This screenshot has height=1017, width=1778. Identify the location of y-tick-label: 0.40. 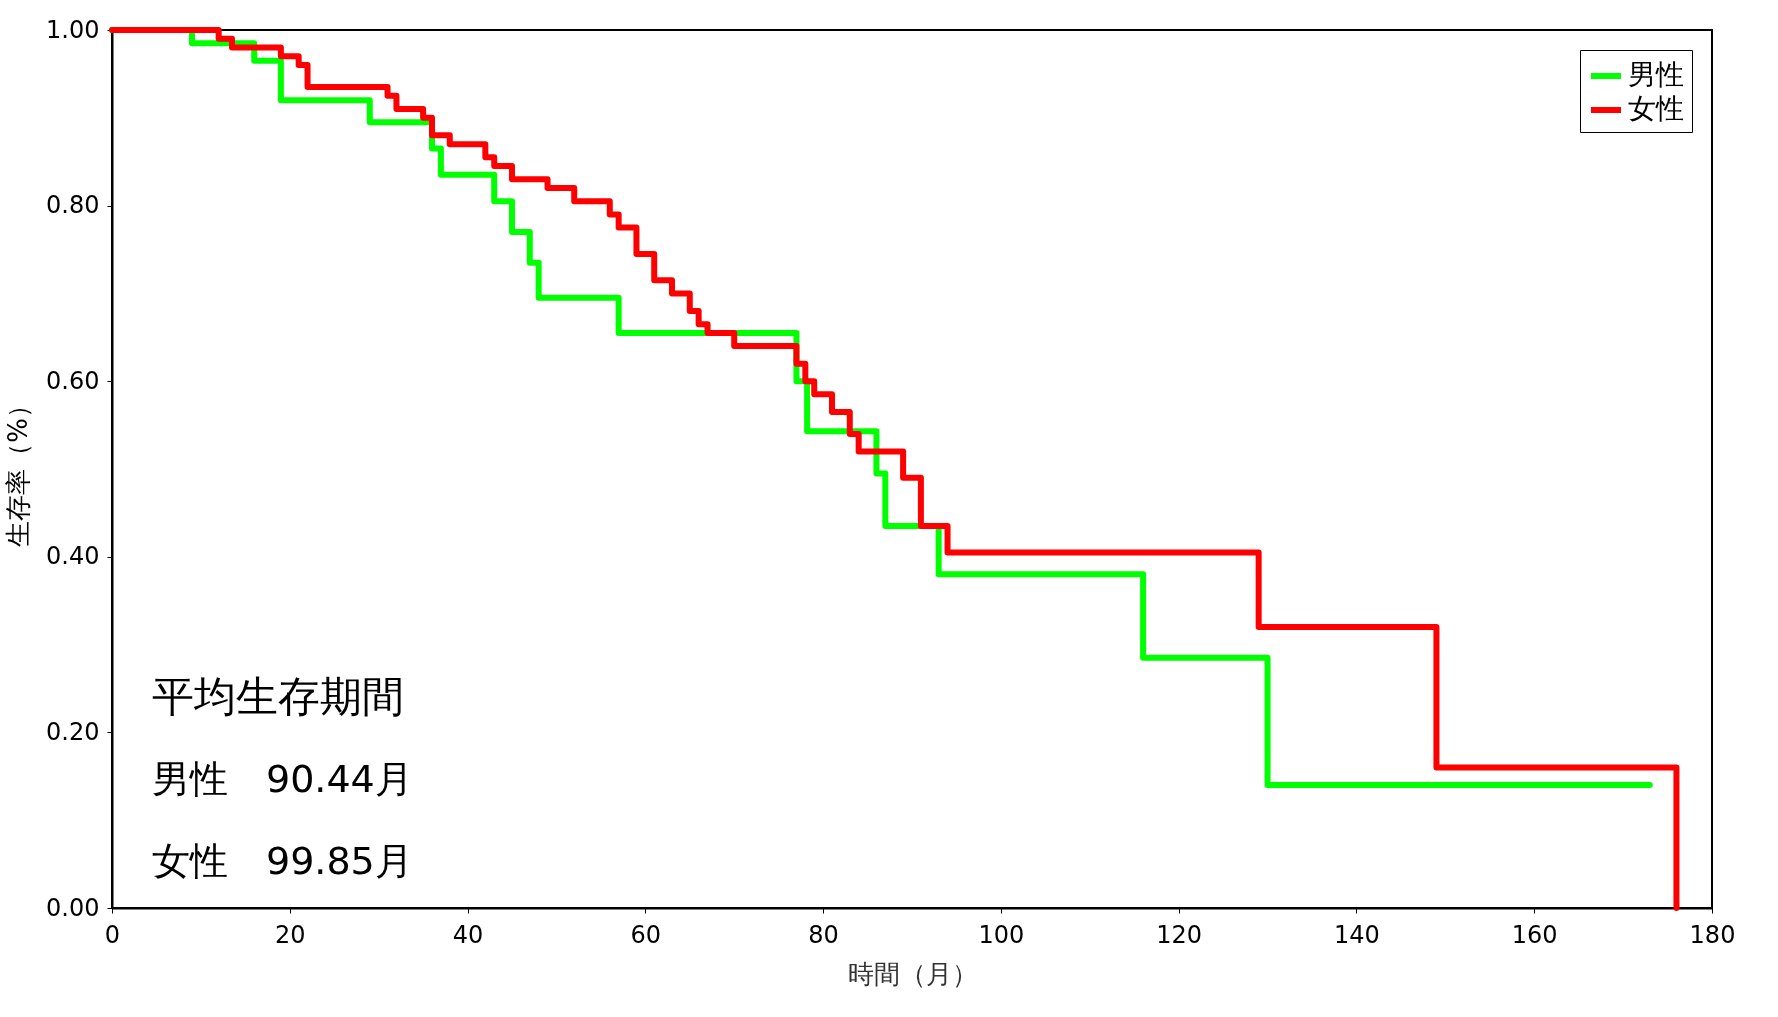
(73, 556).